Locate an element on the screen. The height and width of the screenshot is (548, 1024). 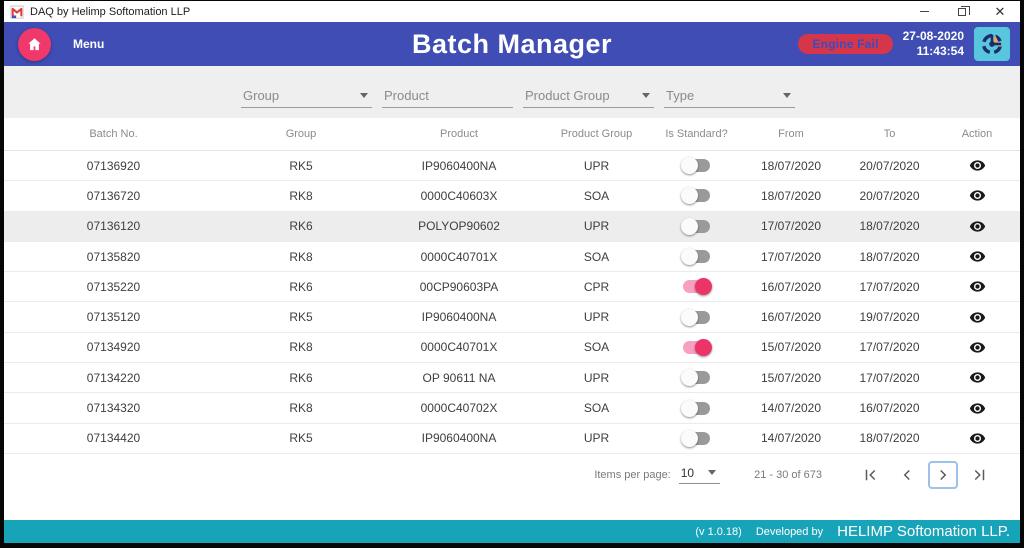
chevron-left-icon is located at coordinates (906, 474).